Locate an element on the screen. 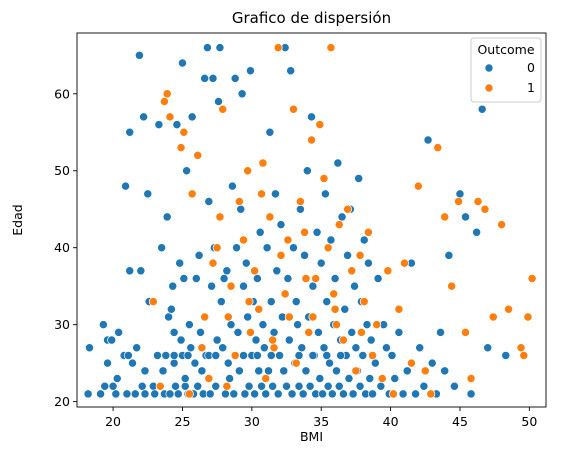 The height and width of the screenshot is (454, 563). x-axis-ticks: 20 25 30 35 40 45 50 is located at coordinates (321, 418).